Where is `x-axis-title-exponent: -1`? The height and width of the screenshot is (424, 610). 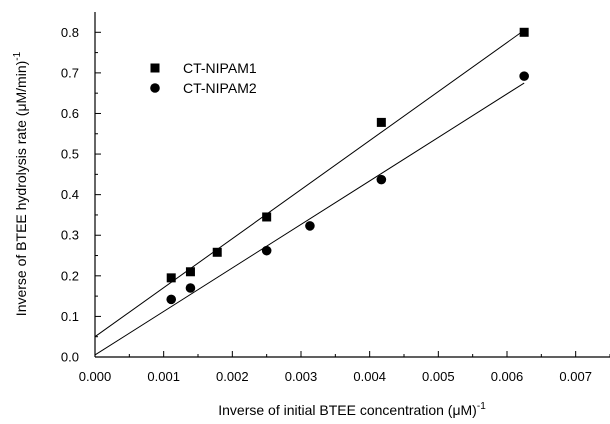 x-axis-title-exponent: -1 is located at coordinates (481, 406).